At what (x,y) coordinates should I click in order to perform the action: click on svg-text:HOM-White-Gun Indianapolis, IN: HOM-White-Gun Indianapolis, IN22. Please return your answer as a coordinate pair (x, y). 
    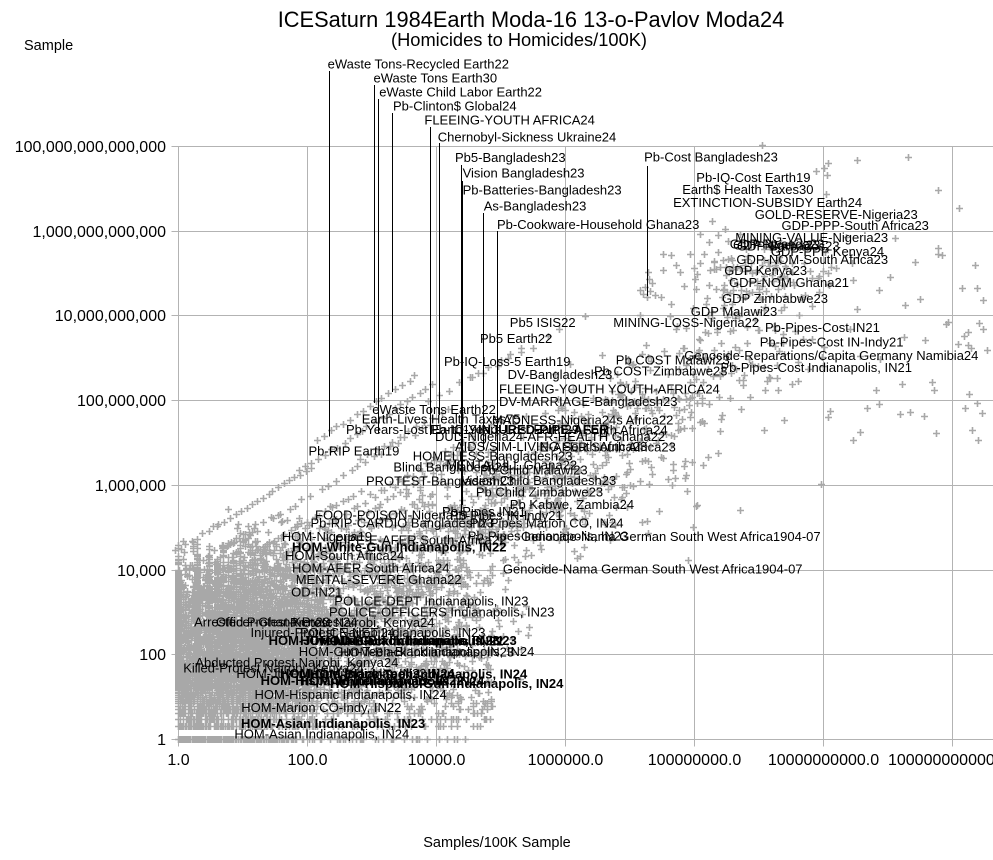
    Looking at the image, I should click on (399, 547).